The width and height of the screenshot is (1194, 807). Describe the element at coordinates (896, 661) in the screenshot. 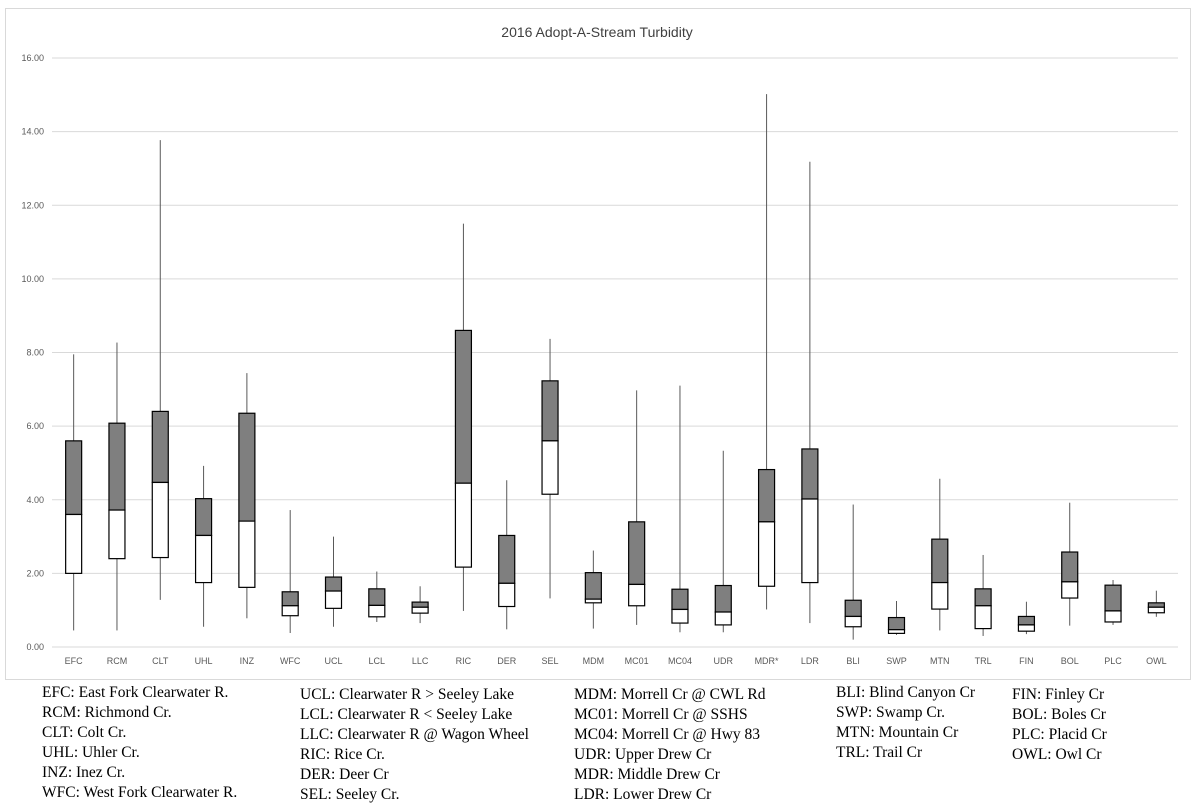

I see `x-tick-label: SWP` at that location.